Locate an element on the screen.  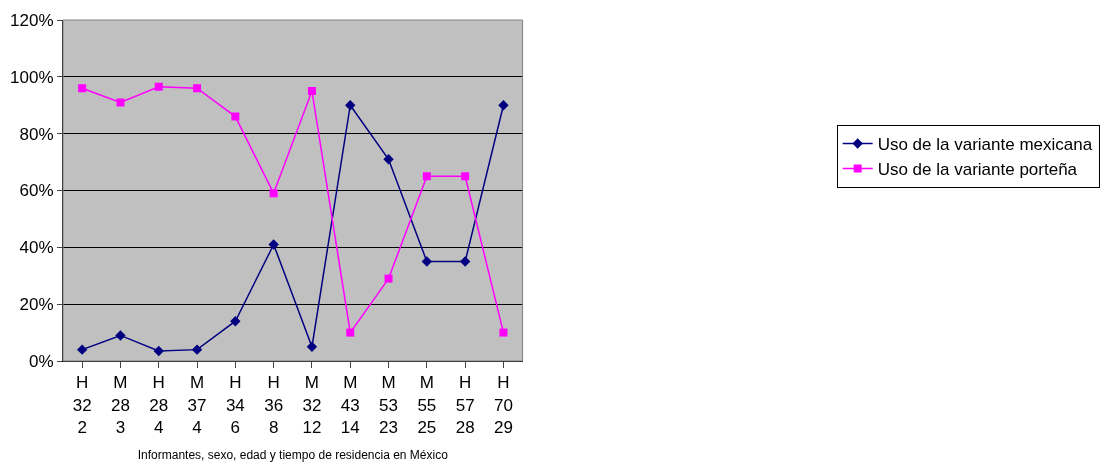
y-tick-label: 100% is located at coordinates (32, 77).